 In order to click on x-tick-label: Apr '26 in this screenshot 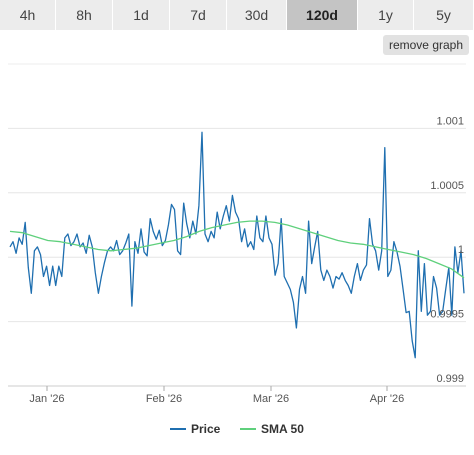, I will do `click(387, 399)`.